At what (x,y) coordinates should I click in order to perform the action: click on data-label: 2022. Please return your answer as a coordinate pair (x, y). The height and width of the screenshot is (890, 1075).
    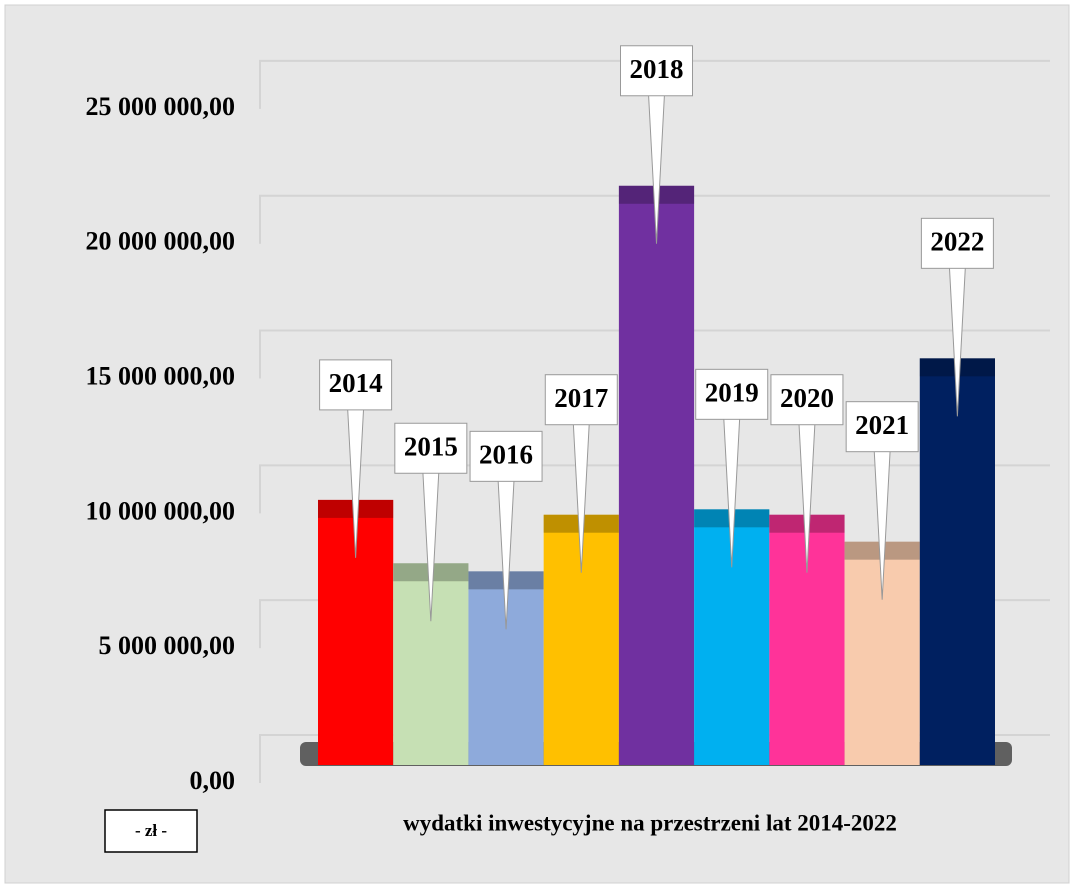
    Looking at the image, I should click on (957, 242).